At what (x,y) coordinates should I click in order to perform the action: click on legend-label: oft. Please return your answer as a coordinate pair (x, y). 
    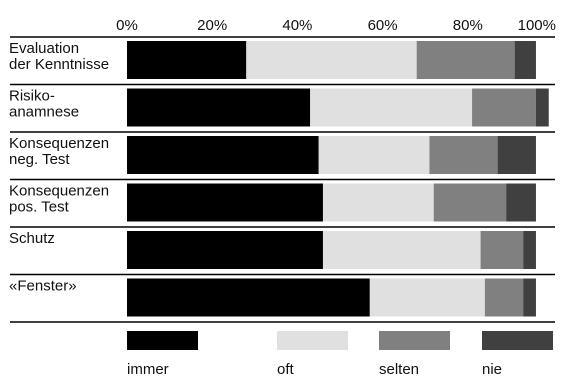
    Looking at the image, I should click on (286, 369).